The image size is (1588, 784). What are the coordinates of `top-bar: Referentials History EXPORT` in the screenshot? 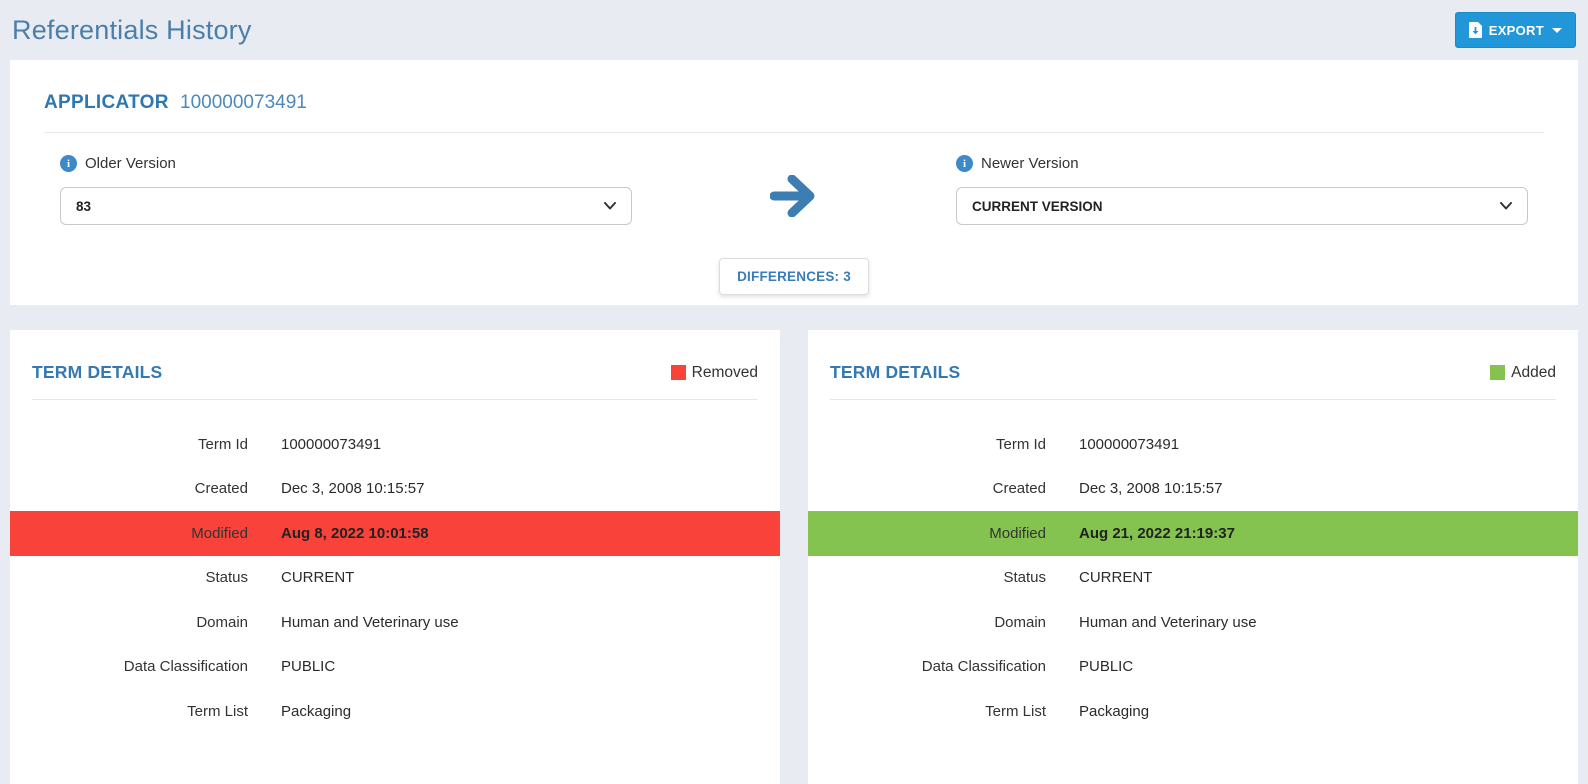 It's located at (794, 30).